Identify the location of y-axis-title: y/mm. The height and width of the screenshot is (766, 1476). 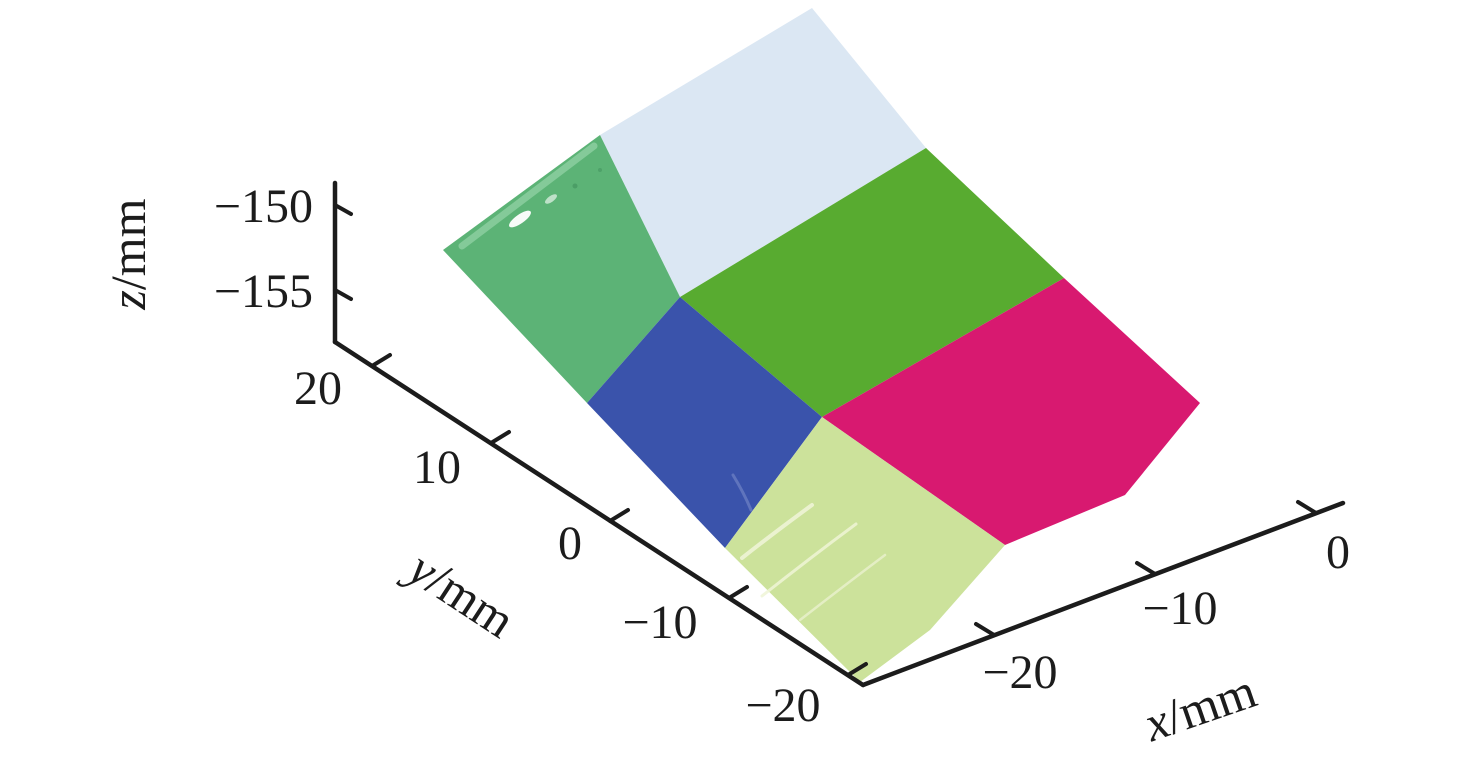
(460, 593).